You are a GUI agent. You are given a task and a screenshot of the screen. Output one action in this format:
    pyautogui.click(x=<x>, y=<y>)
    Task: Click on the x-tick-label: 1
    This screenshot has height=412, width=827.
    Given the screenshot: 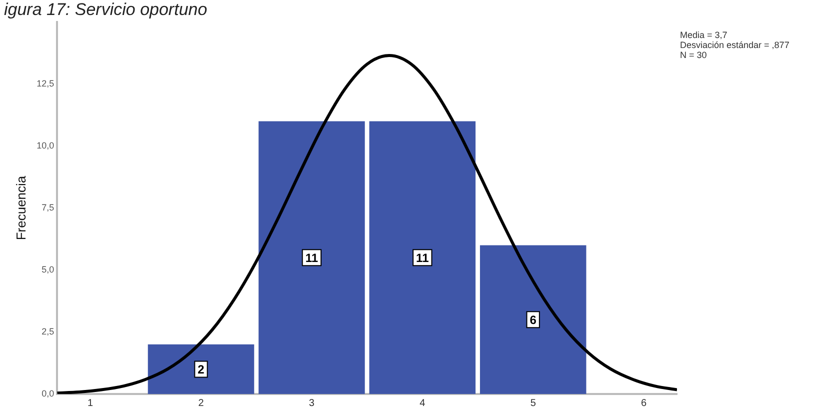 What is the action you would take?
    pyautogui.click(x=91, y=403)
    